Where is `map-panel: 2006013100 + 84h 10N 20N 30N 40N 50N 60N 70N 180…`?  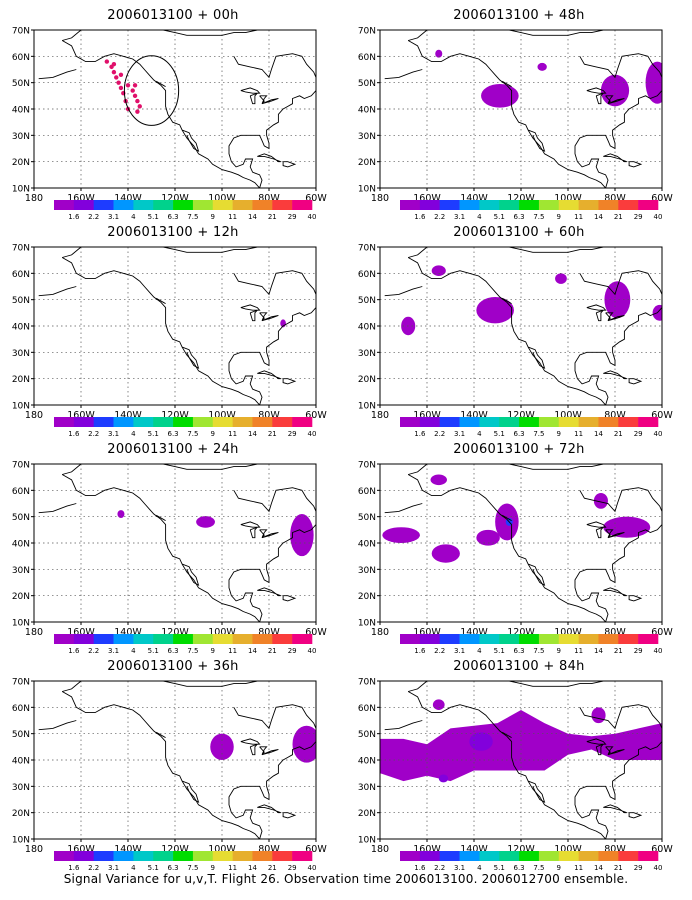
map-panel: 2006013100 + 84h 10N 20N 30N 40N 50N 60N 70N 180… is located at coordinates (519, 767).